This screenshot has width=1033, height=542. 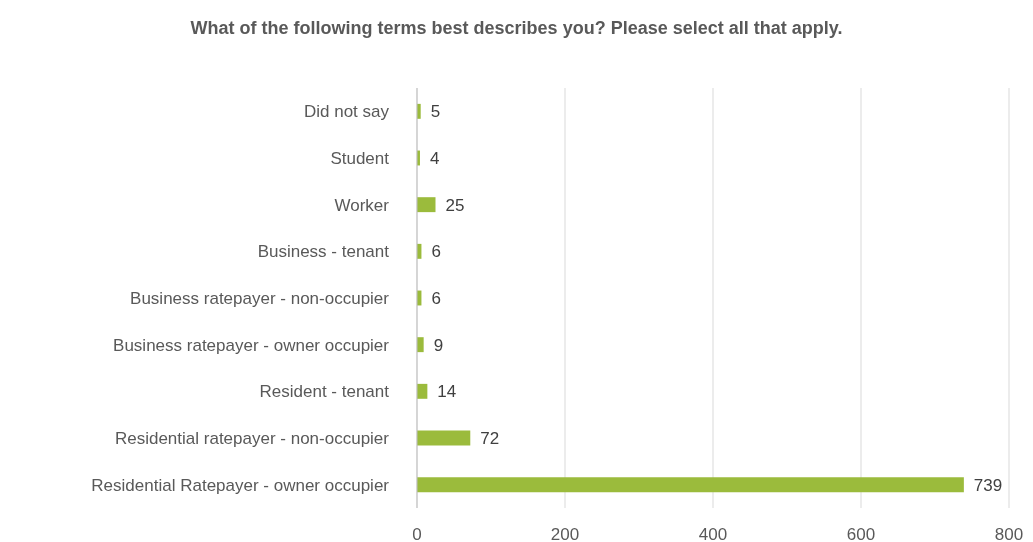 What do you see at coordinates (455, 205) in the screenshot?
I see `data-label: 25` at bounding box center [455, 205].